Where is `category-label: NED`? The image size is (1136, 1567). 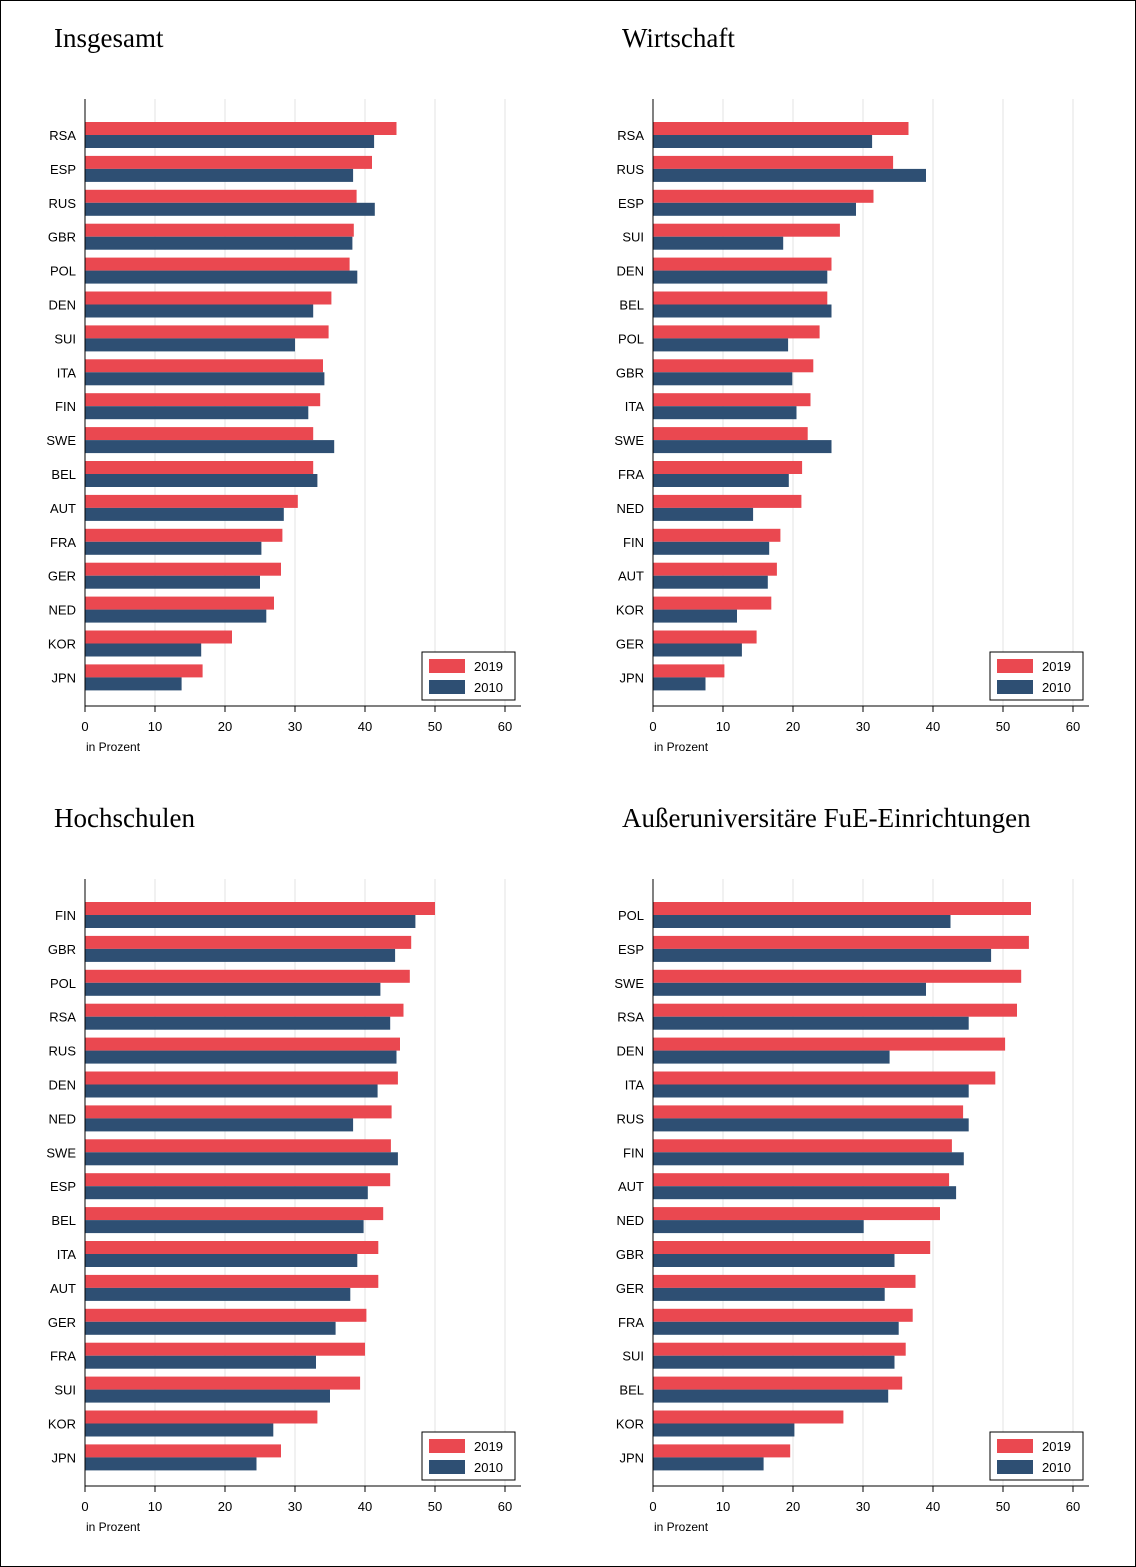 category-label: NED is located at coordinates (630, 1220).